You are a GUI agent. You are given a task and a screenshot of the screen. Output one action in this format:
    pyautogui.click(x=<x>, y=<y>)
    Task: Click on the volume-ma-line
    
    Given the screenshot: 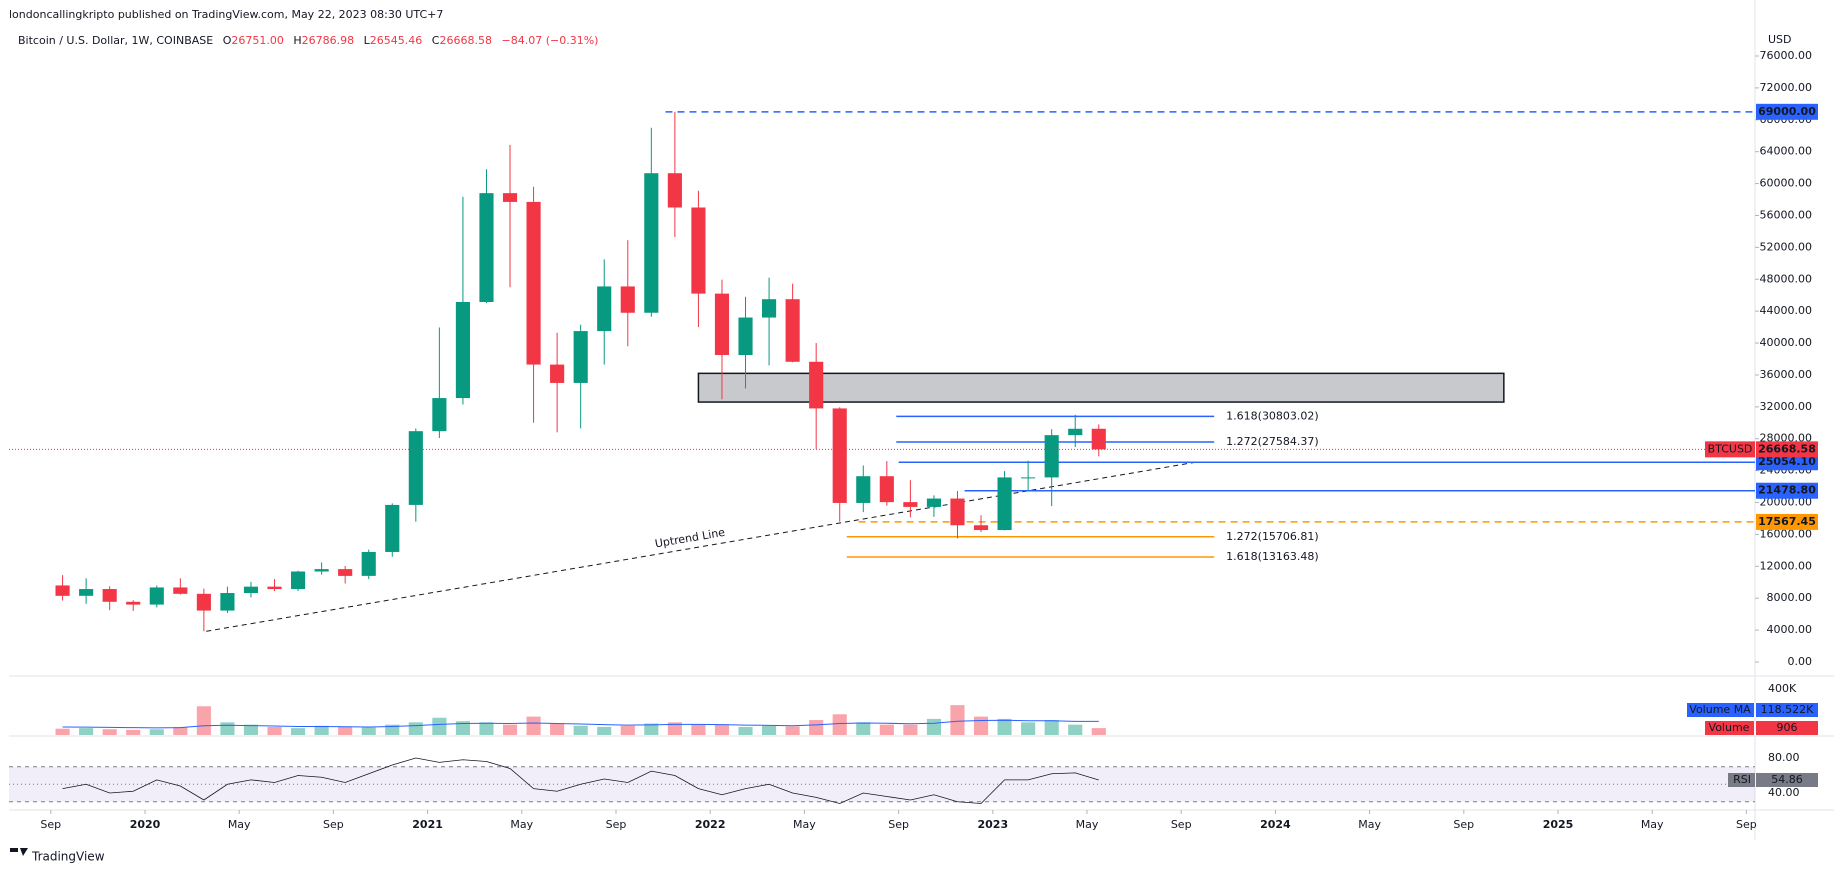 What is the action you would take?
    pyautogui.click(x=580, y=724)
    